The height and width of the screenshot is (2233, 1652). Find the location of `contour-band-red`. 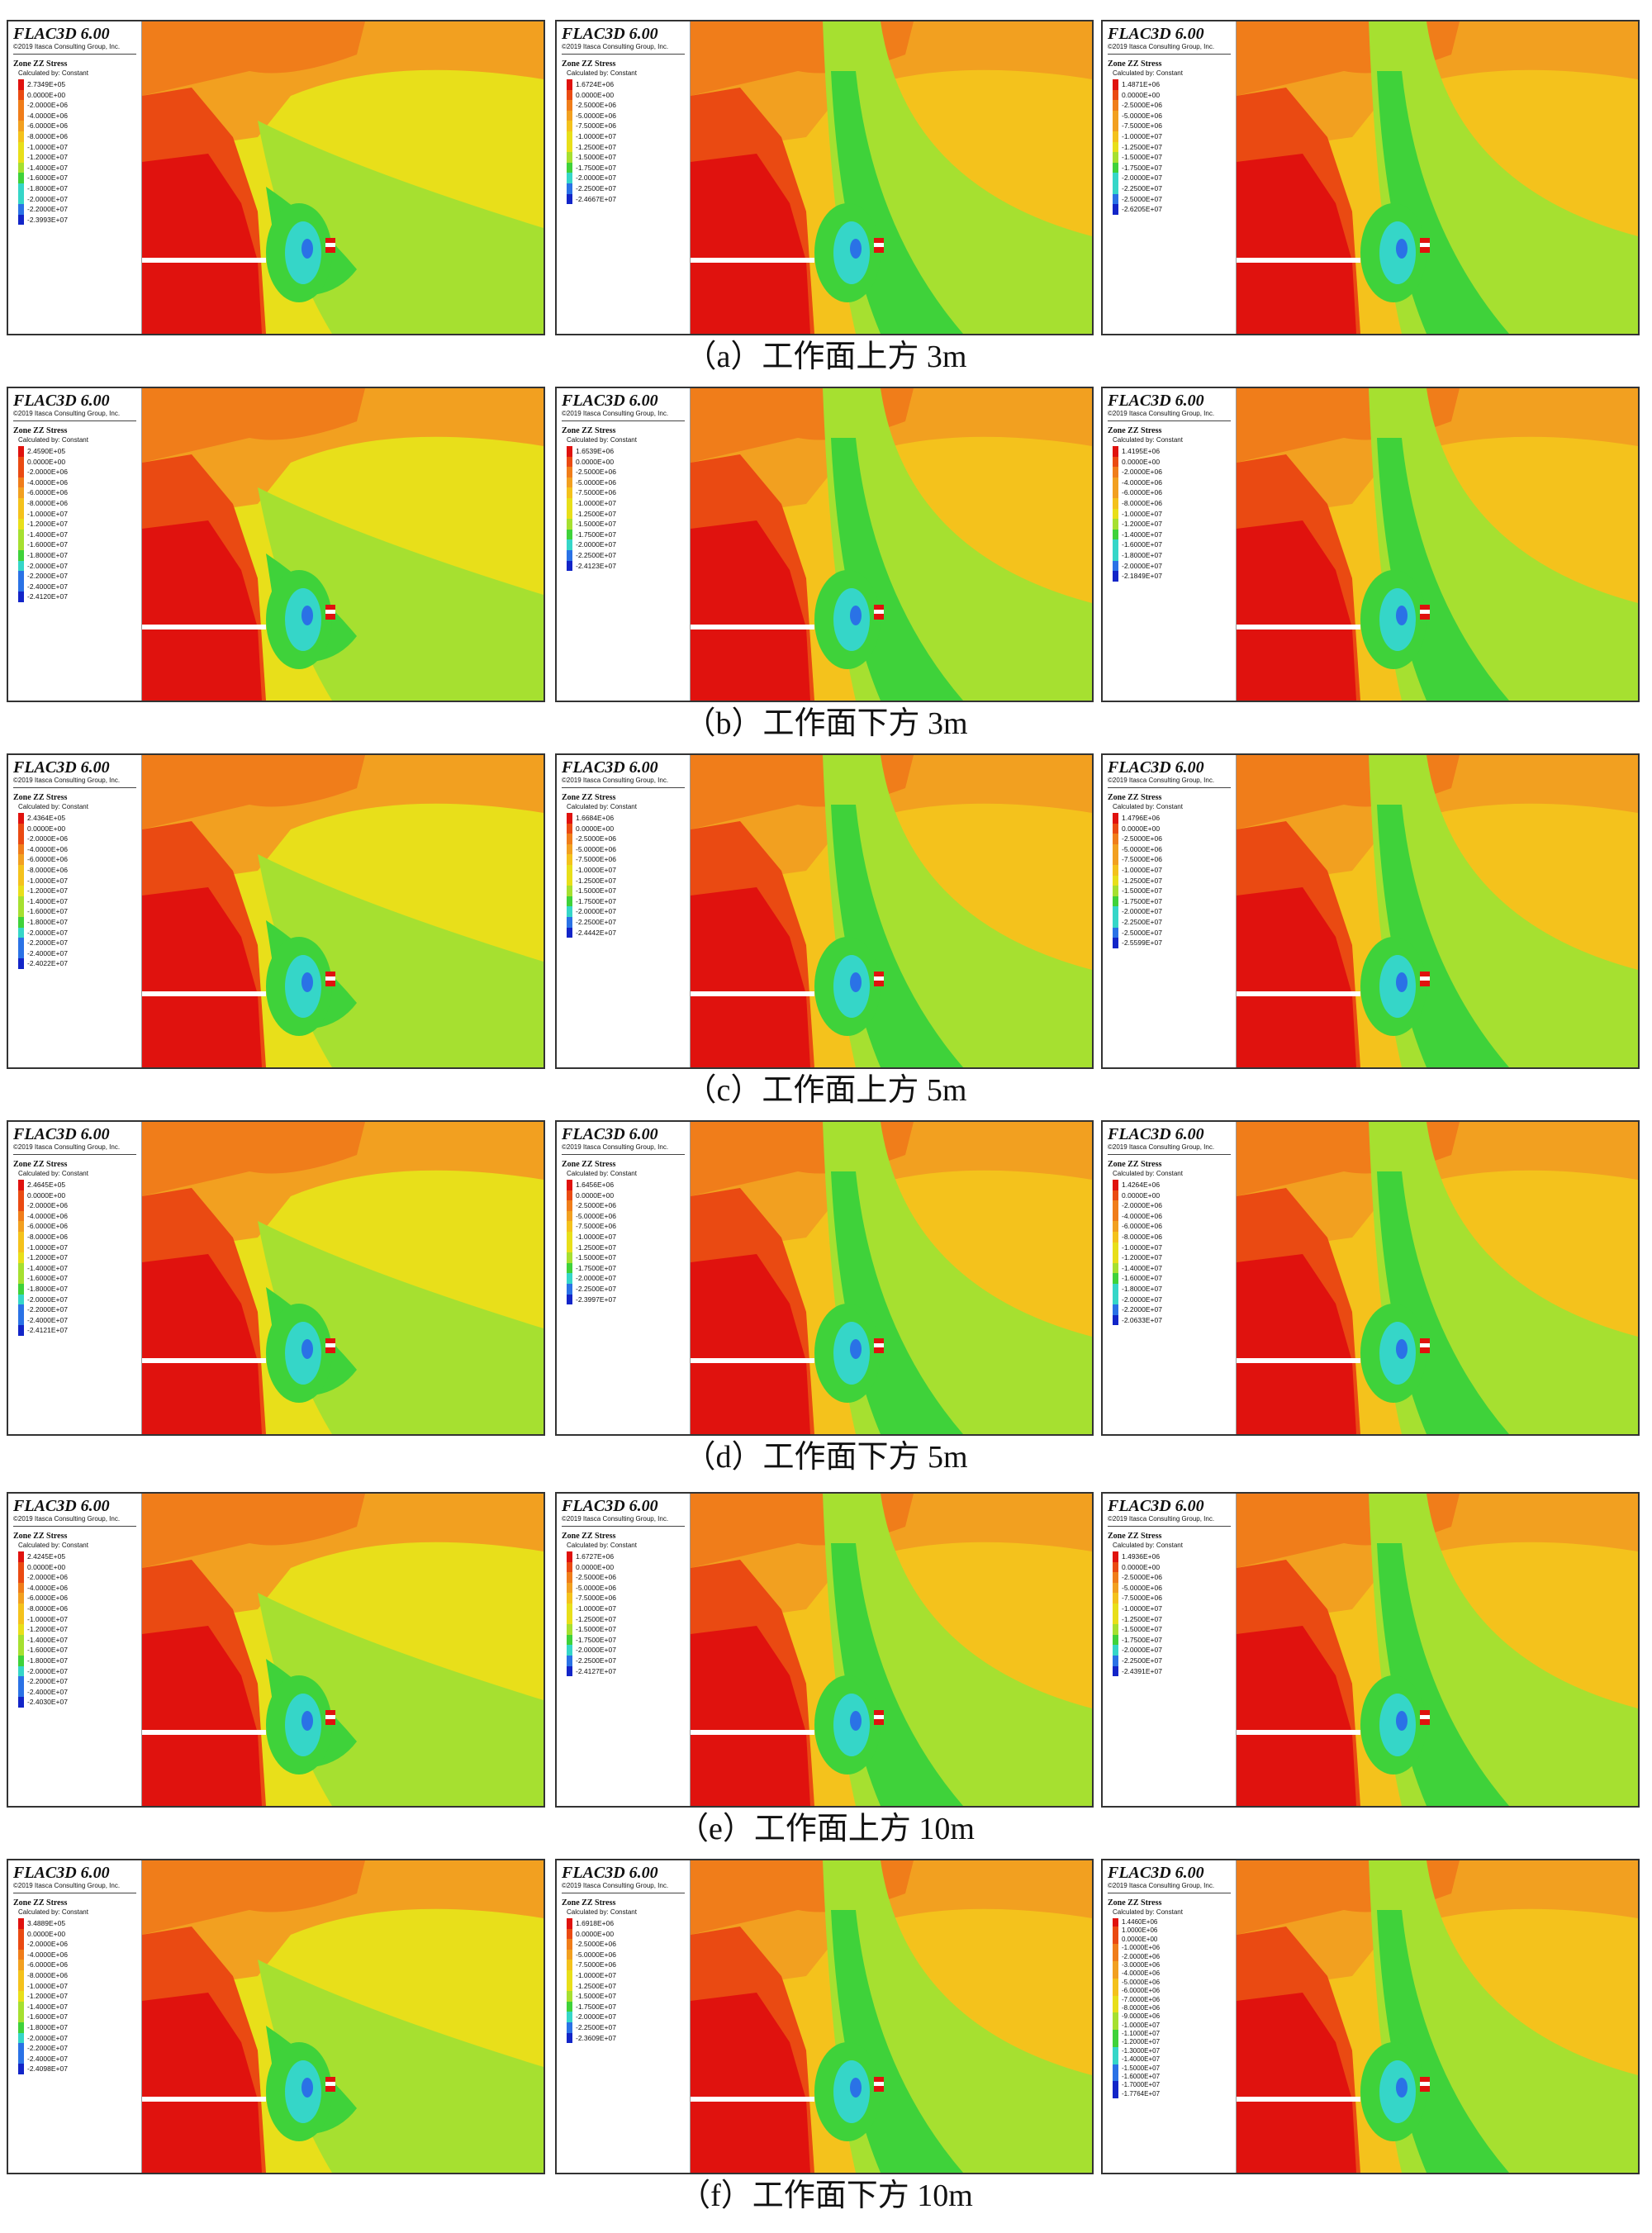

contour-band-red is located at coordinates (750, 1344).